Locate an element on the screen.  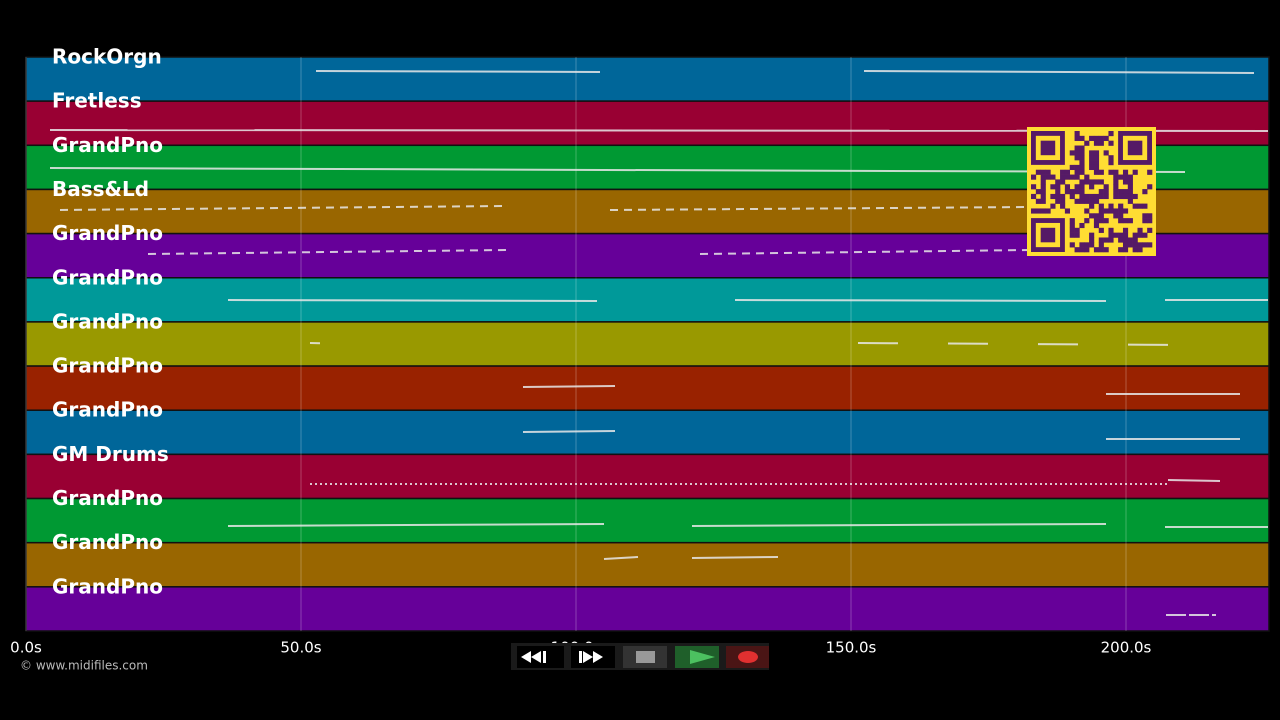
tick-label: 150.0s is located at coordinates (851, 648).